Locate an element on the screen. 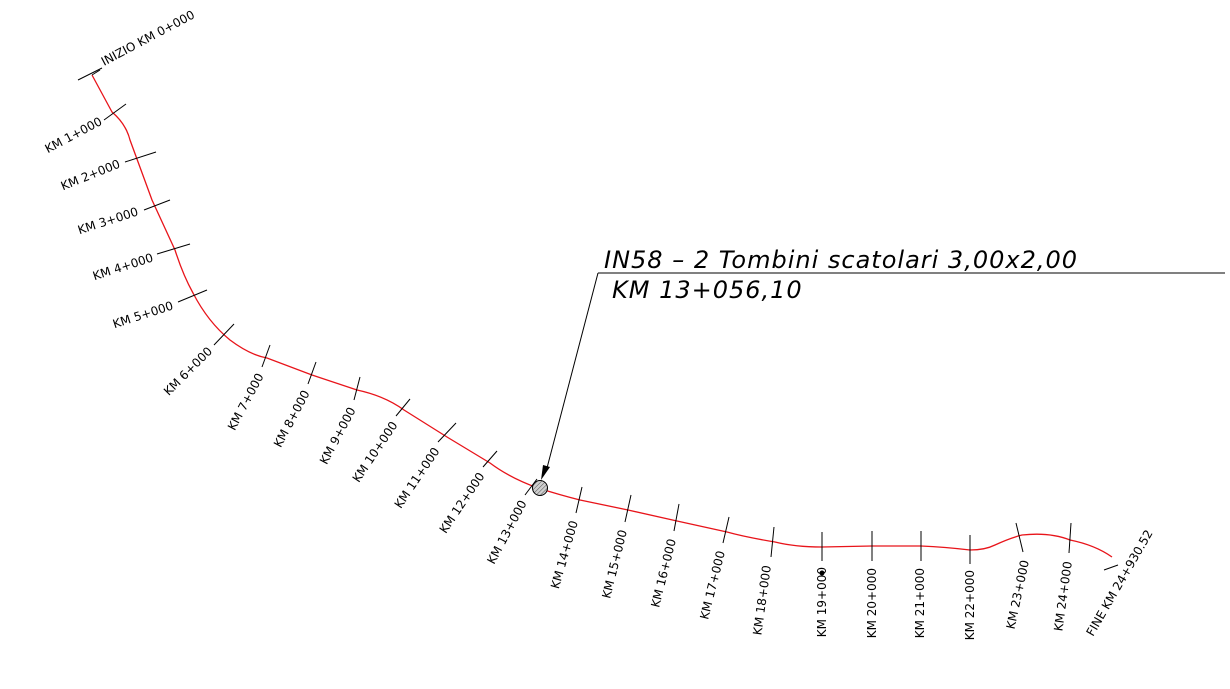 The image size is (1230, 689). tick-km11 is located at coordinates (447, 432).